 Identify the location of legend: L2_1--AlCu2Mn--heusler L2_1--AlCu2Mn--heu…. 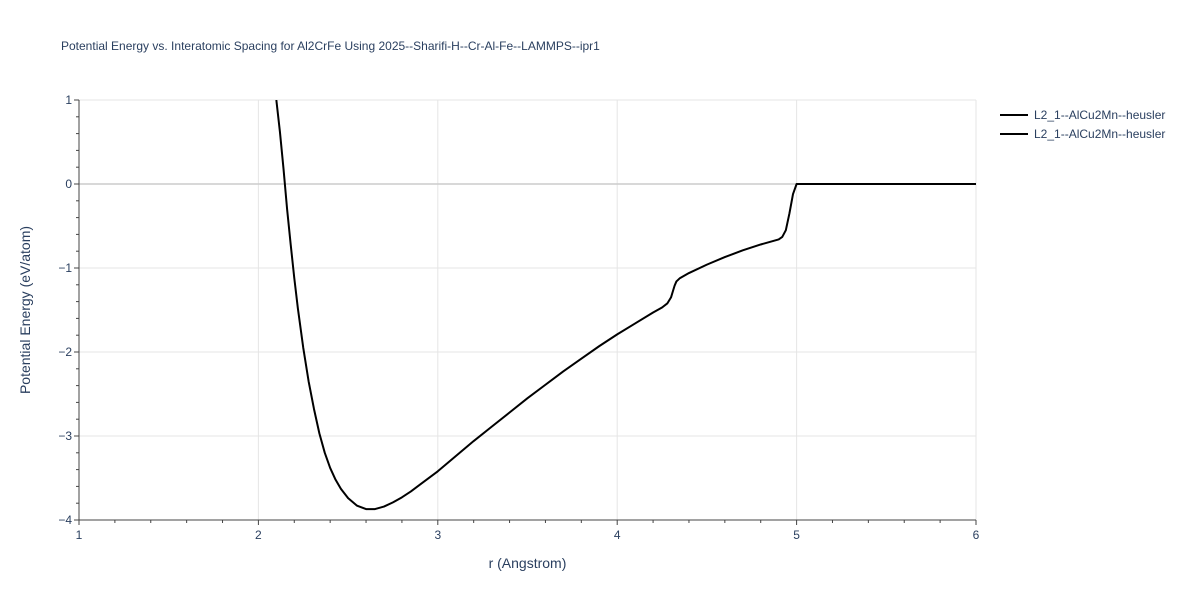
(1082, 124).